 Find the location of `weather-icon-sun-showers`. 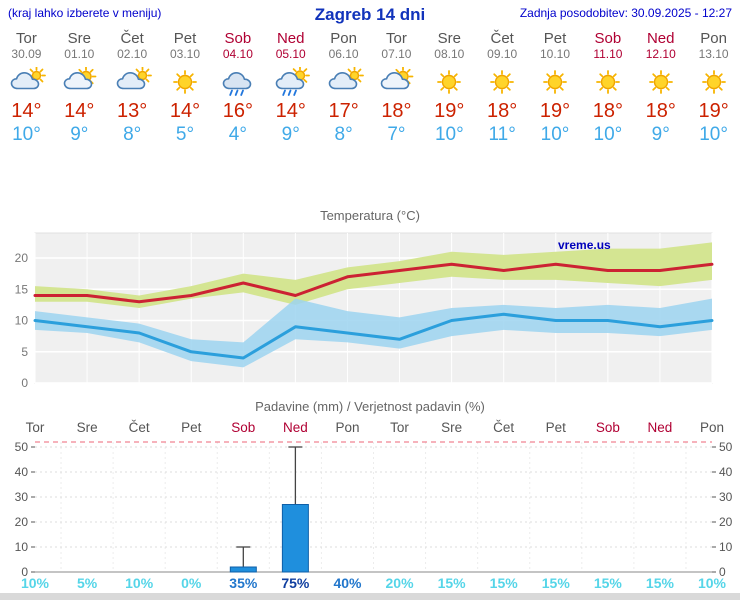

weather-icon-sun-showers is located at coordinates (292, 81).